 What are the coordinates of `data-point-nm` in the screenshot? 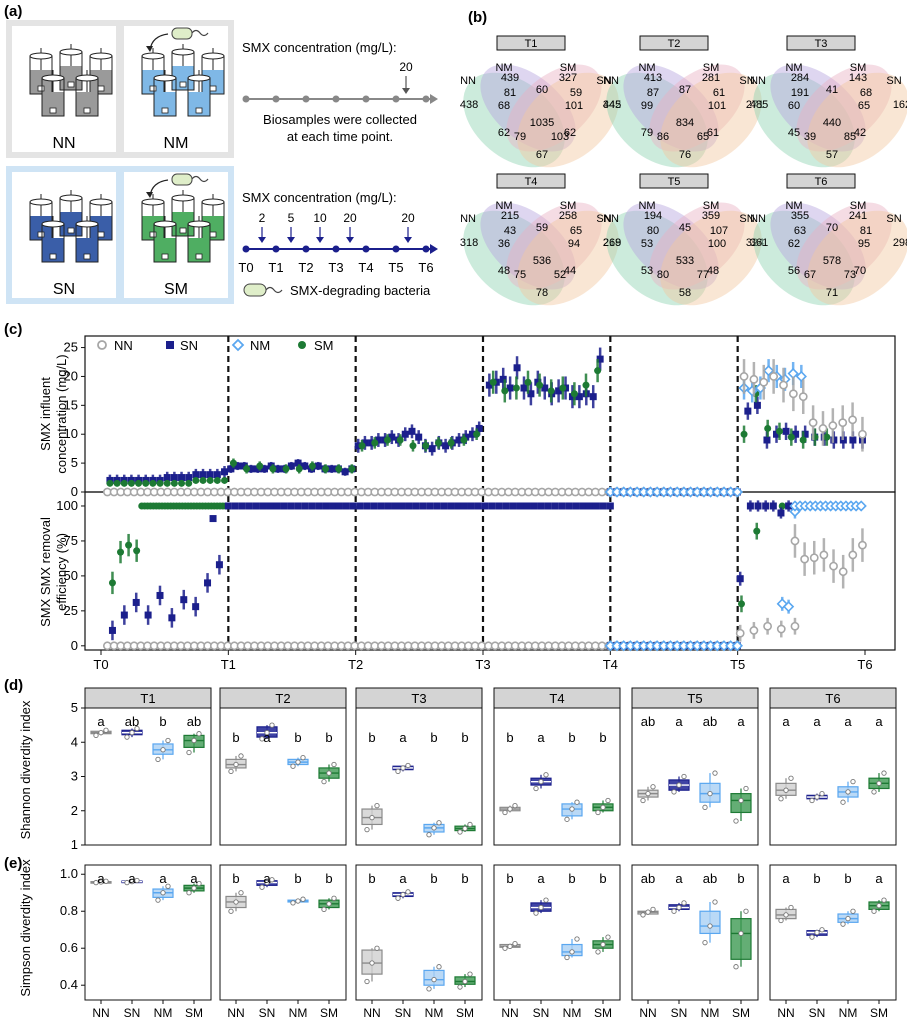 It's located at (737, 492).